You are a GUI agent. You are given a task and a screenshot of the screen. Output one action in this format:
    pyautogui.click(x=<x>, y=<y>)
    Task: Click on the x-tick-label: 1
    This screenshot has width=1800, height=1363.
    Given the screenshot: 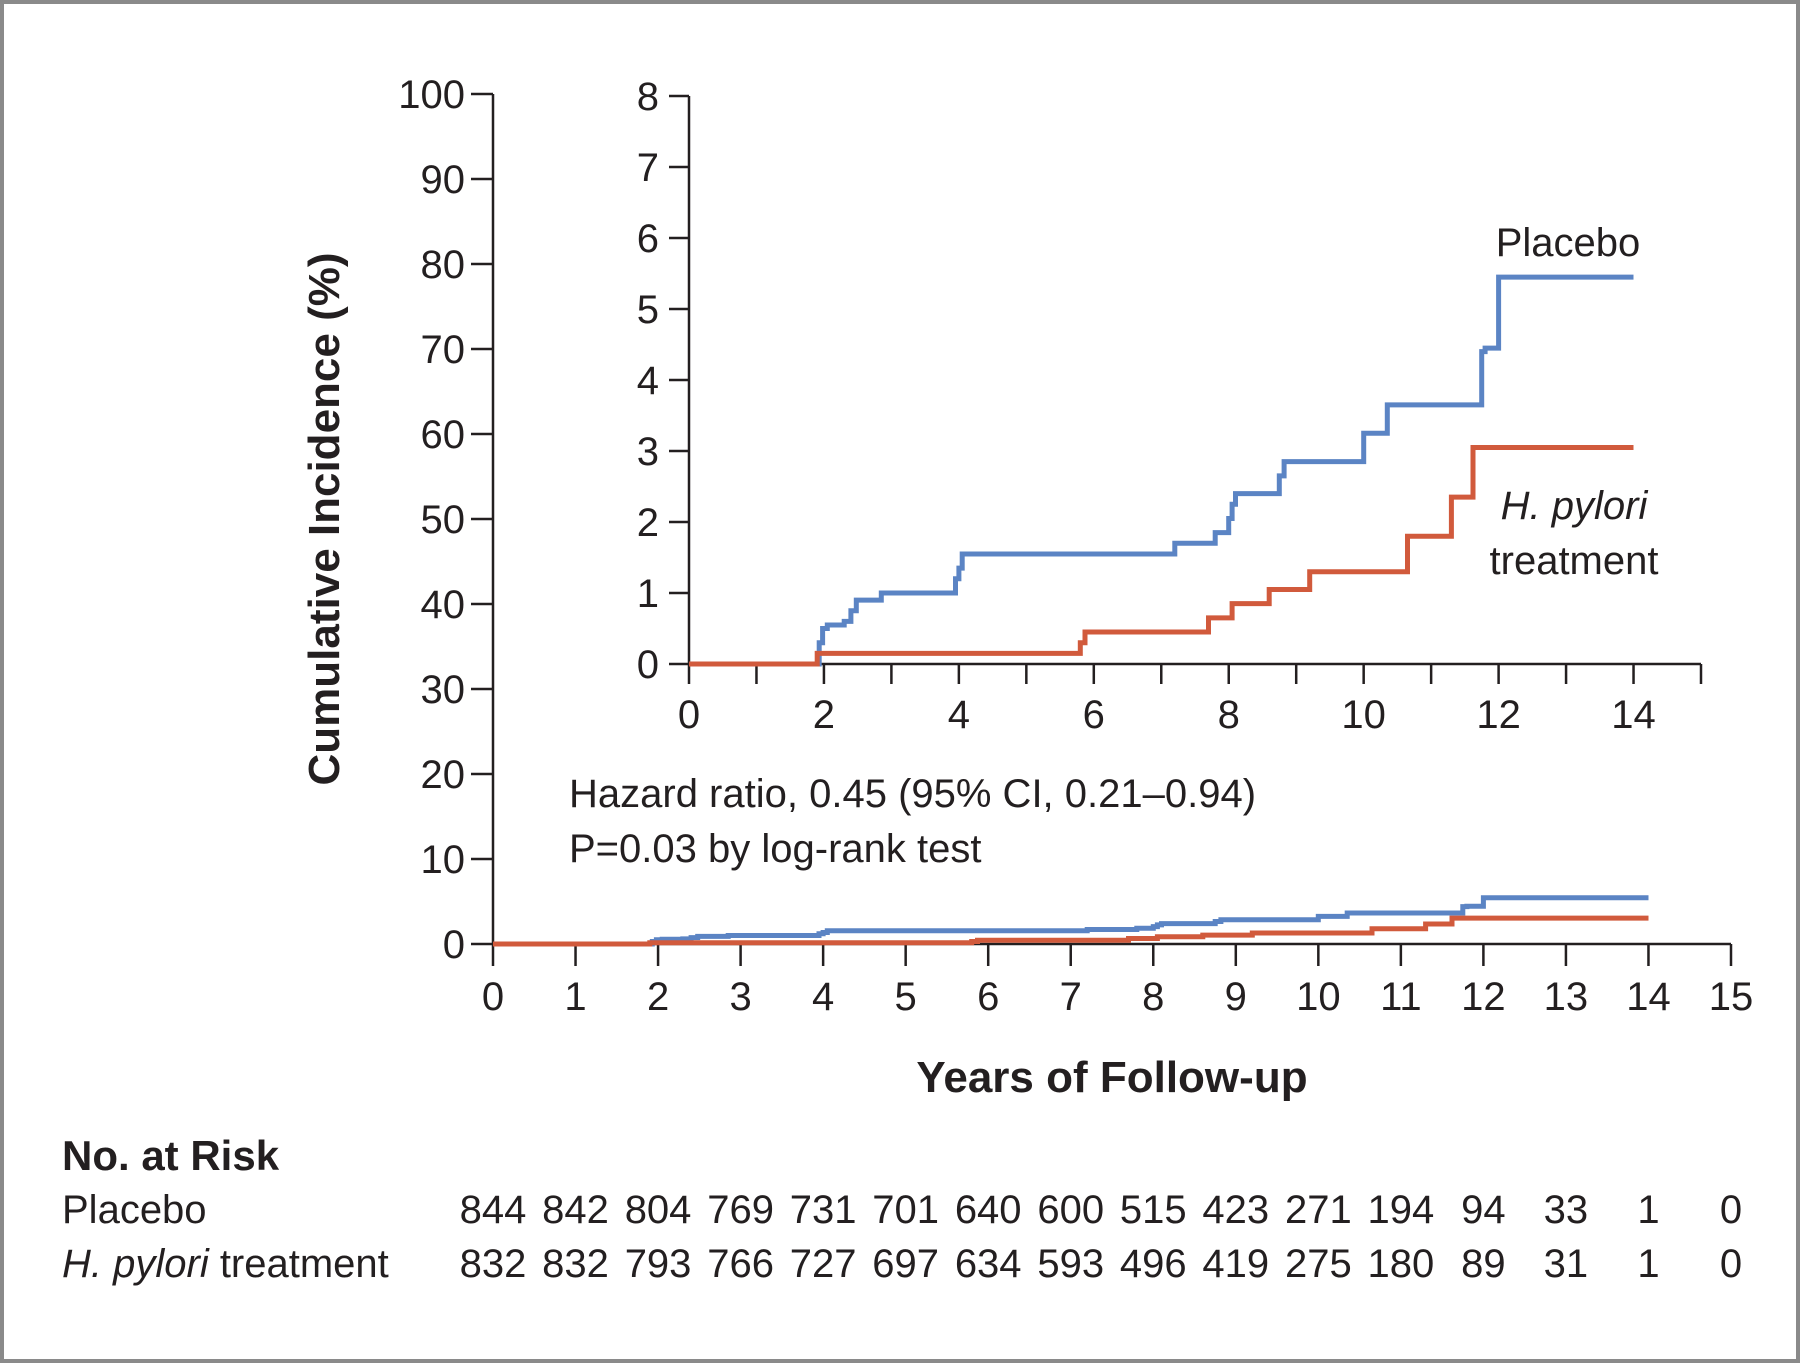 What is the action you would take?
    pyautogui.click(x=575, y=997)
    